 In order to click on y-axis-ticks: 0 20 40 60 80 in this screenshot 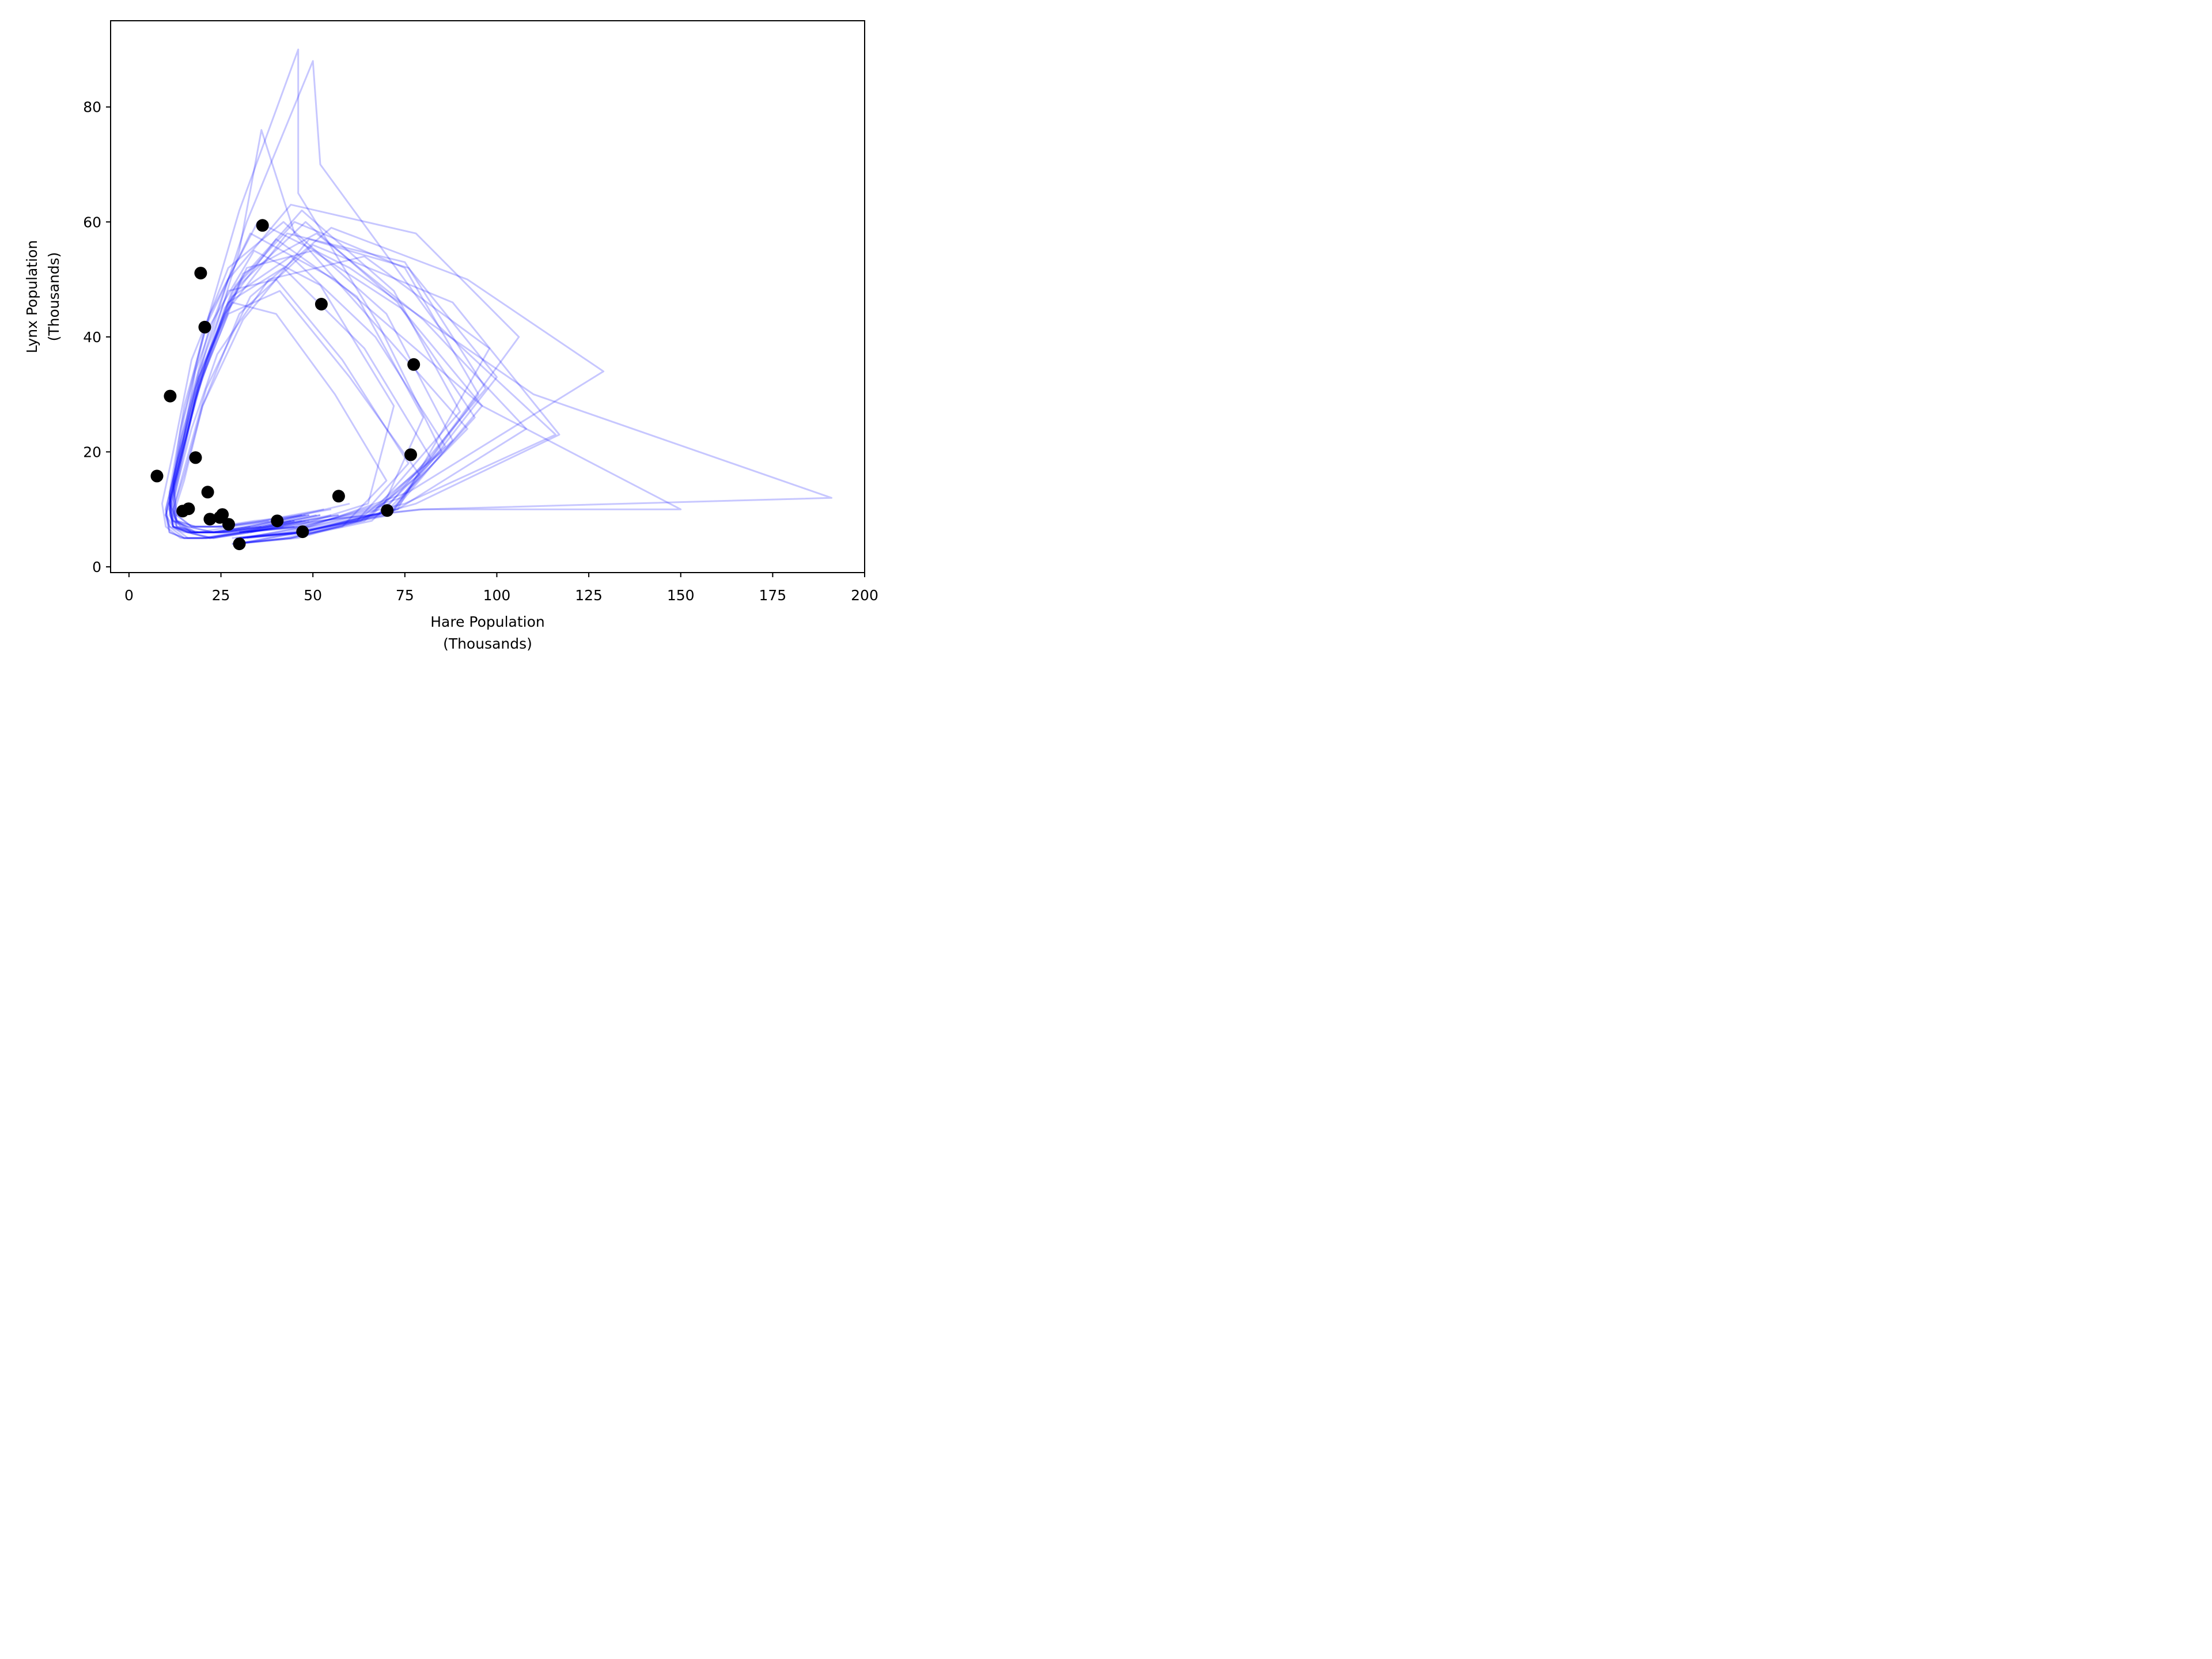, I will do `click(97, 337)`.